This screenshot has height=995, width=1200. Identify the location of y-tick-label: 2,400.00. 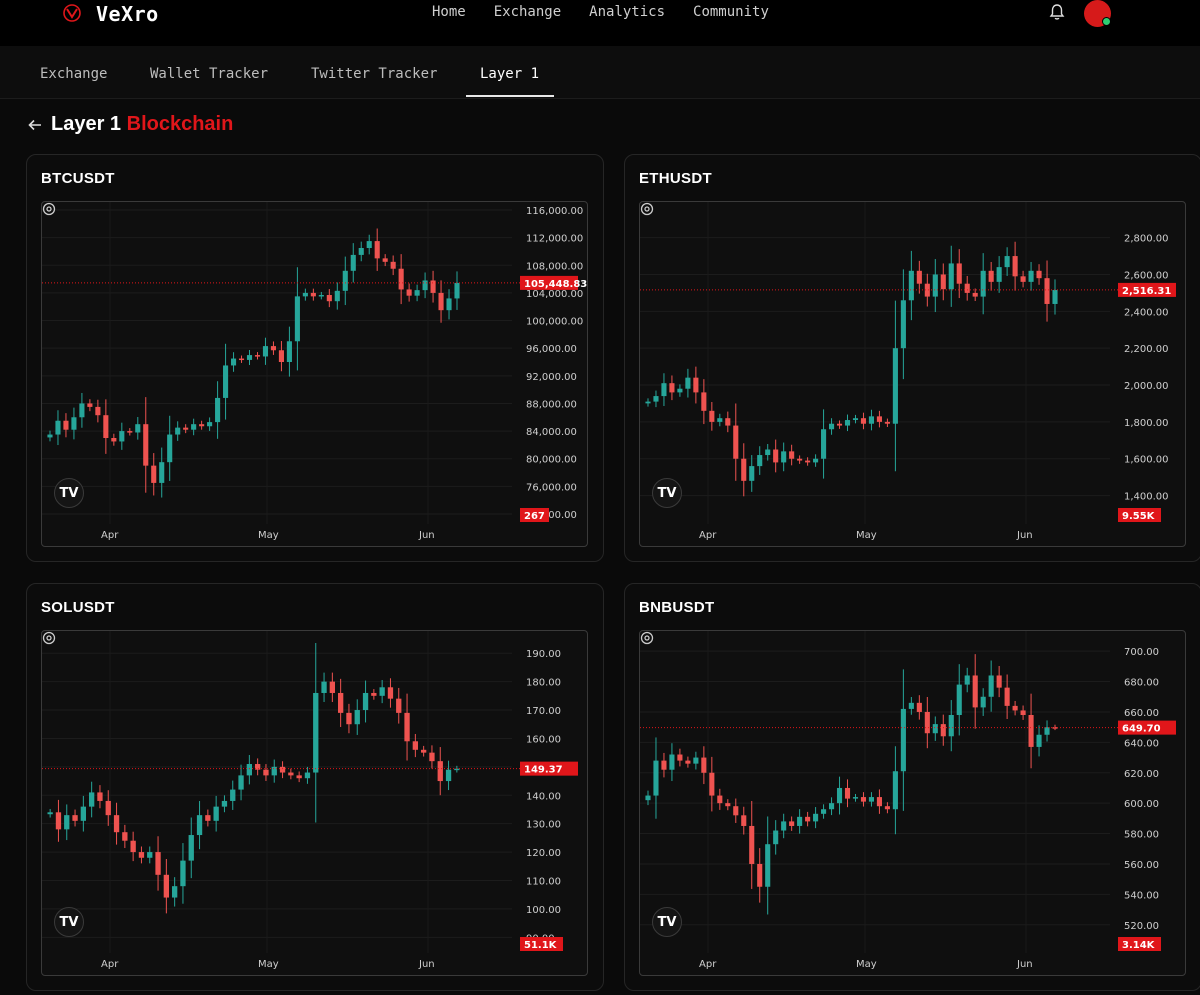
(1146, 312).